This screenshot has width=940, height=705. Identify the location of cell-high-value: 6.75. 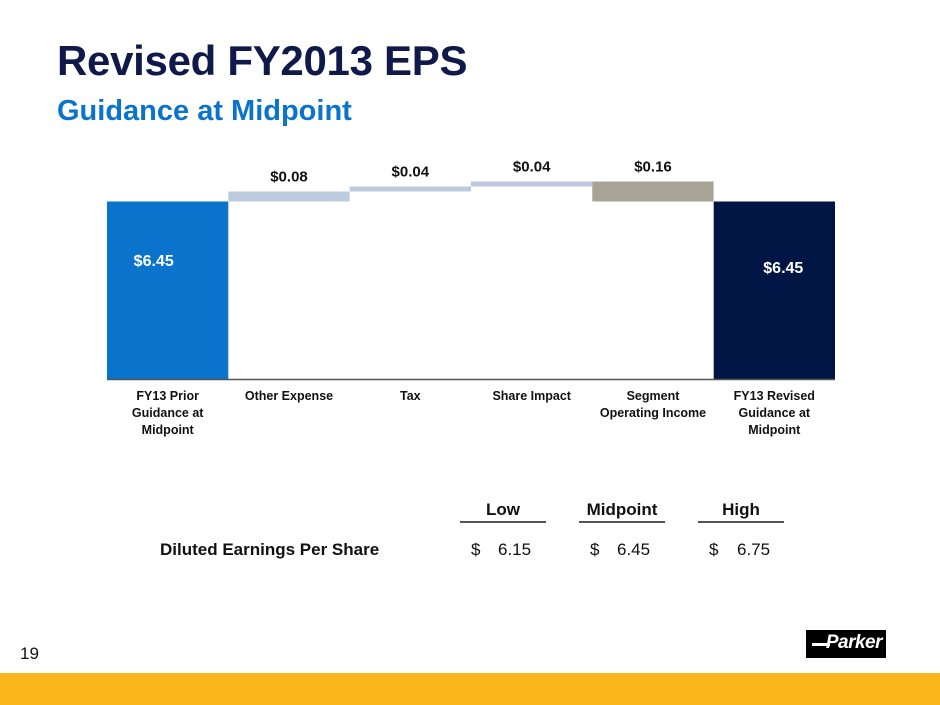
(754, 549).